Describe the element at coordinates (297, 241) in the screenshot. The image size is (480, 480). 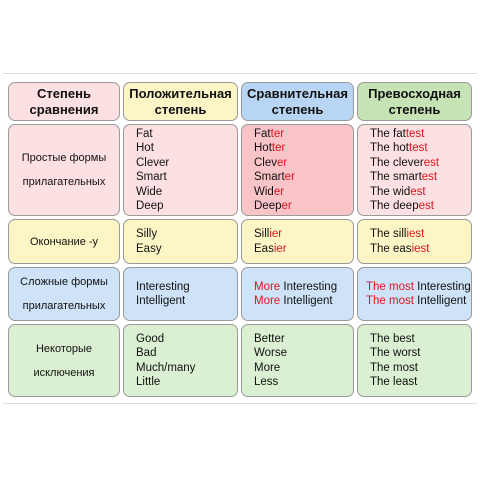
I see `comparative-list-y: Sillier Easier` at that location.